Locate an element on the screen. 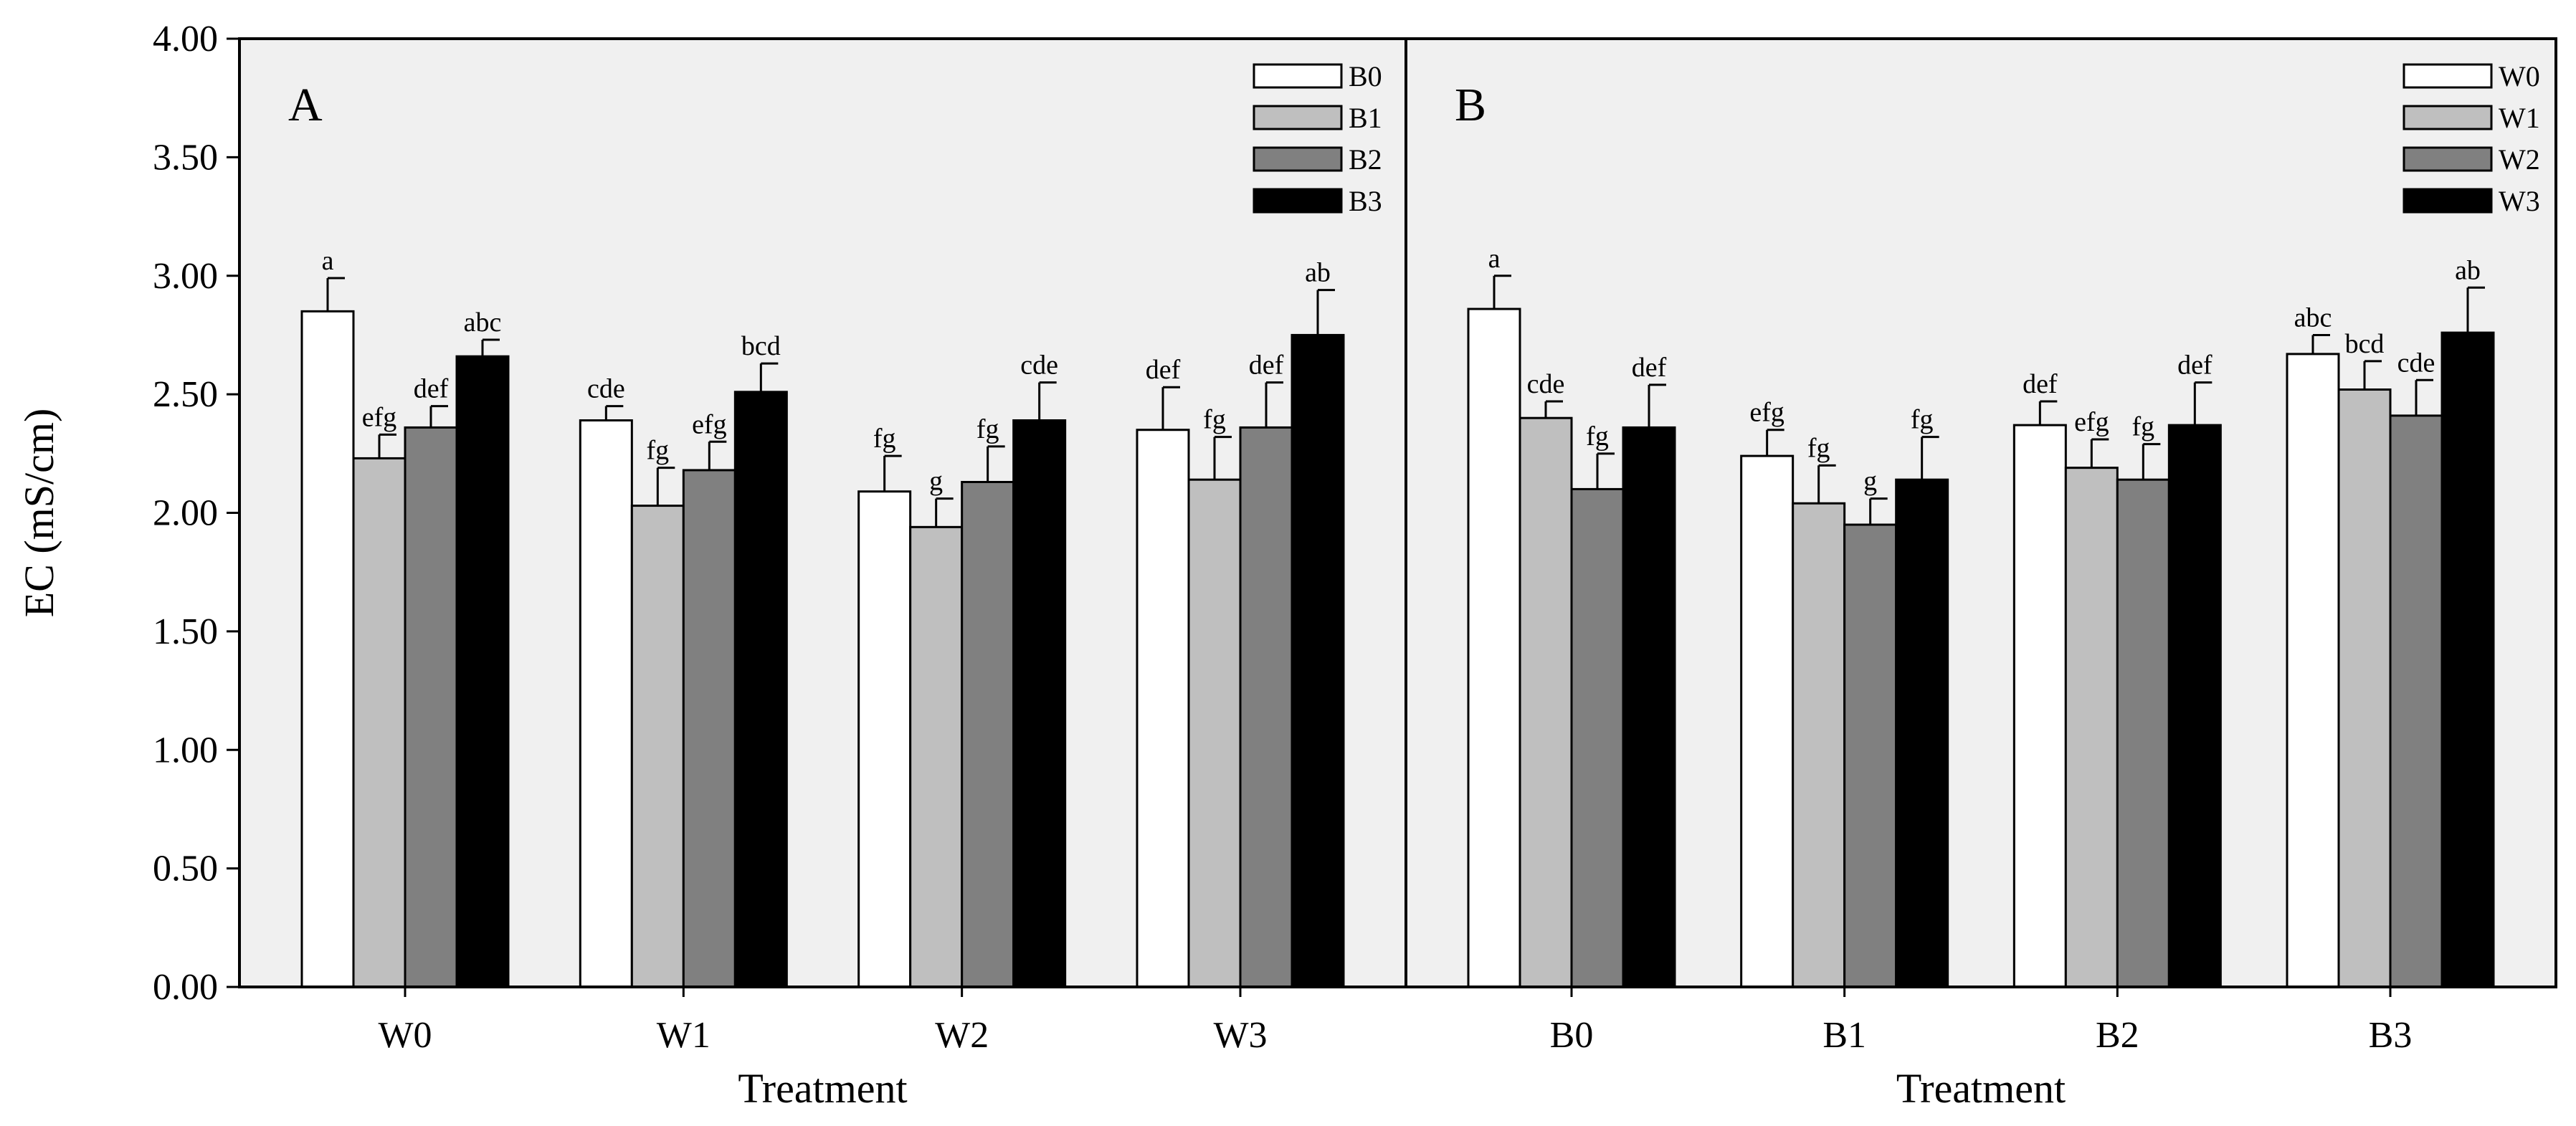 This screenshot has height=1126, width=2576. legend: B0 B1 B2 B3 is located at coordinates (1317, 138).